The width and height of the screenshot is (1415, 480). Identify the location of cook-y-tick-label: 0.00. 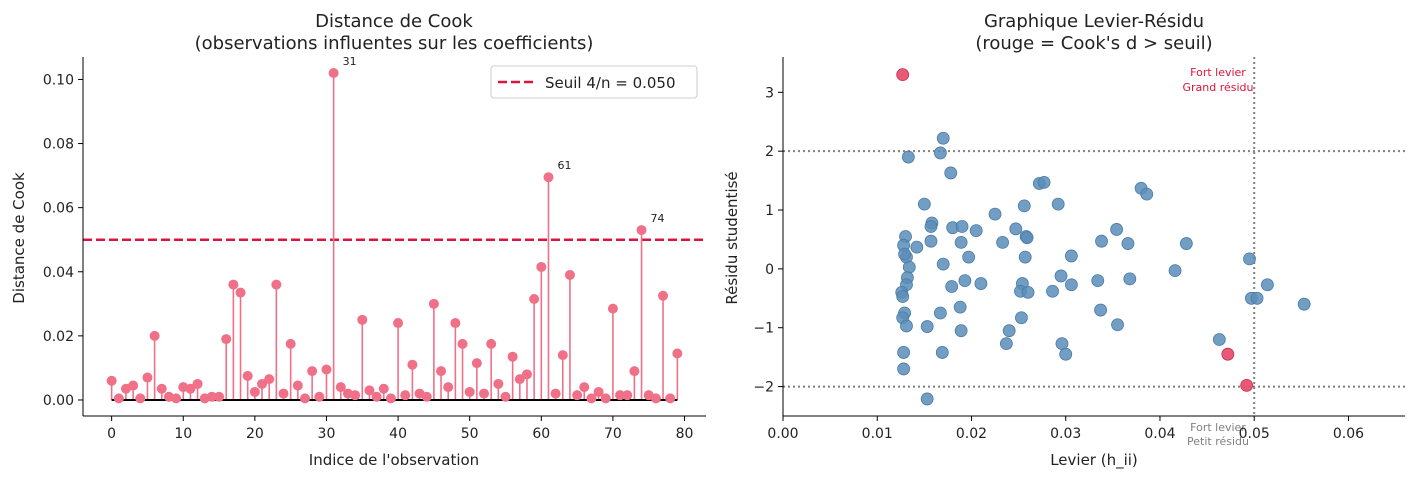
(58, 401).